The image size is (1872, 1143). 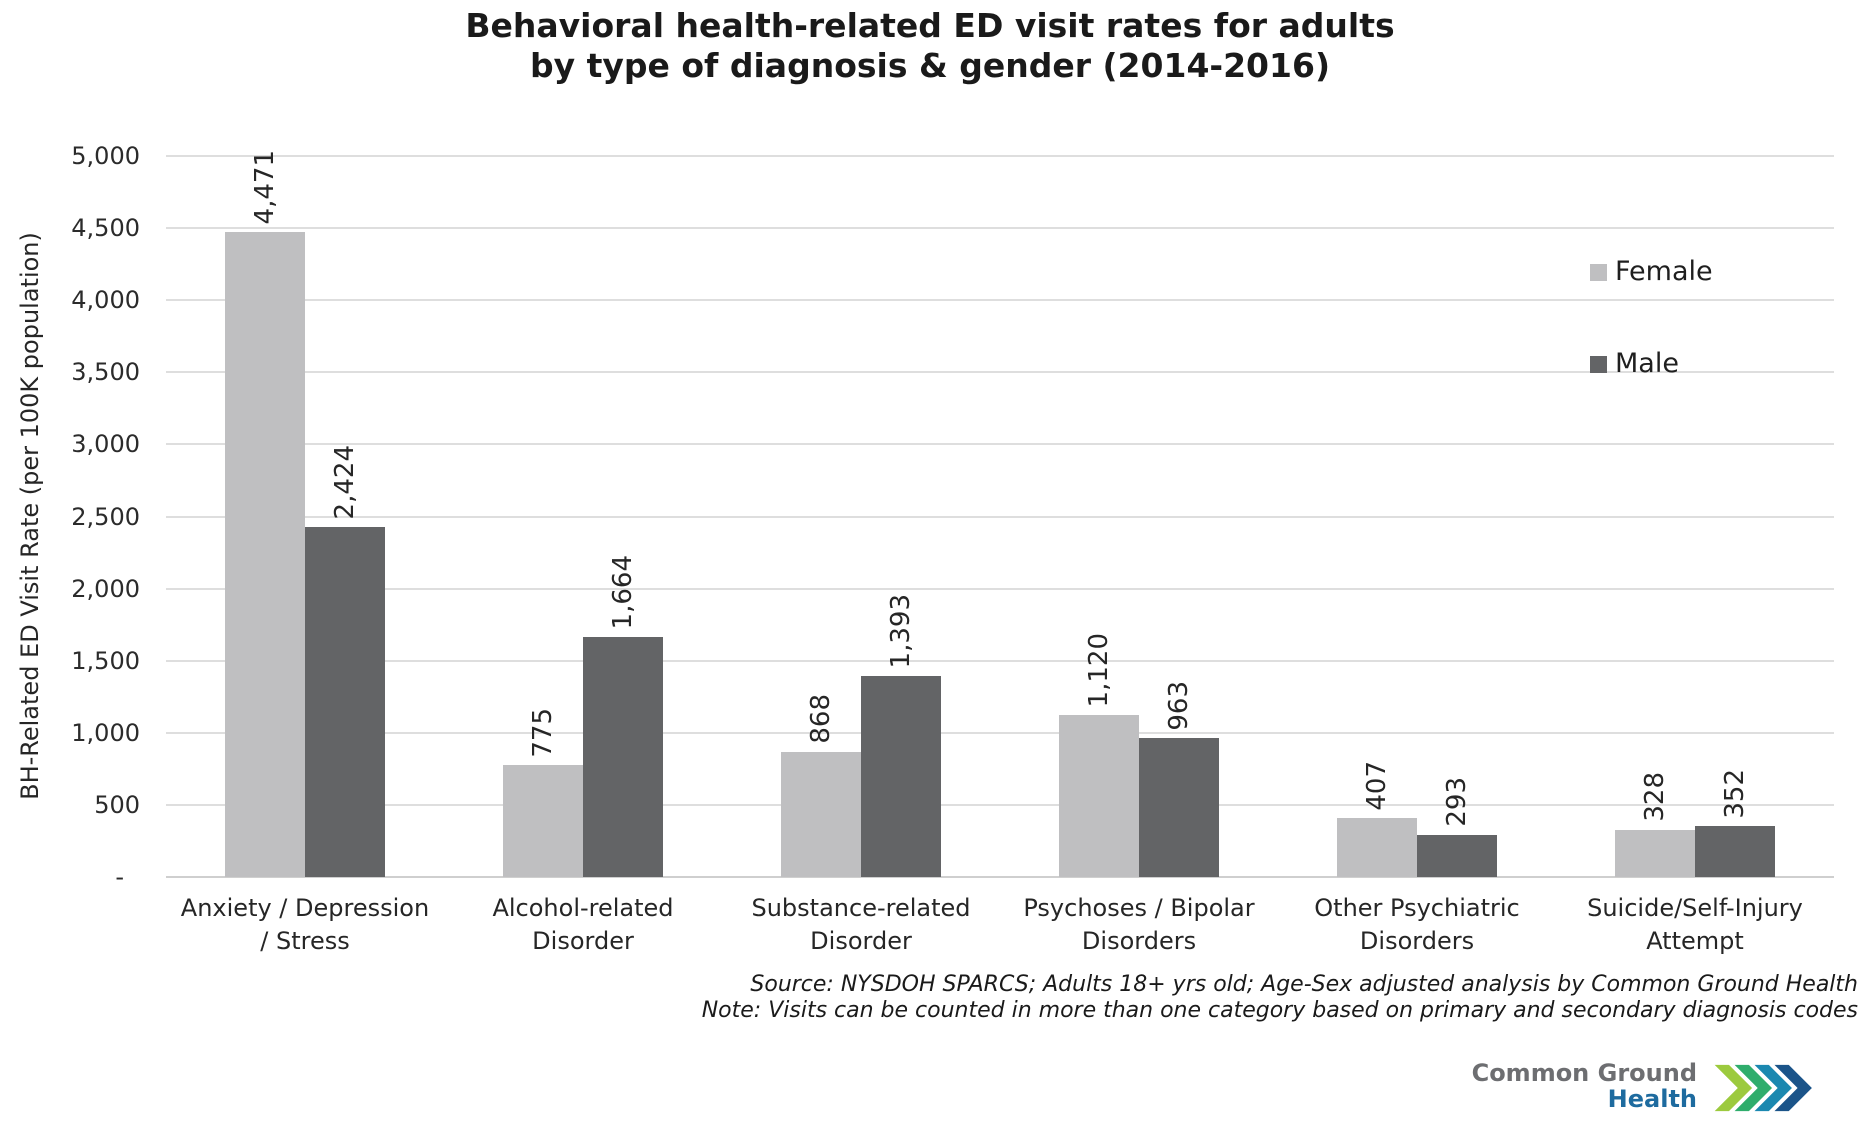 What do you see at coordinates (105, 228) in the screenshot?
I see `y-tick-label: 4,500` at bounding box center [105, 228].